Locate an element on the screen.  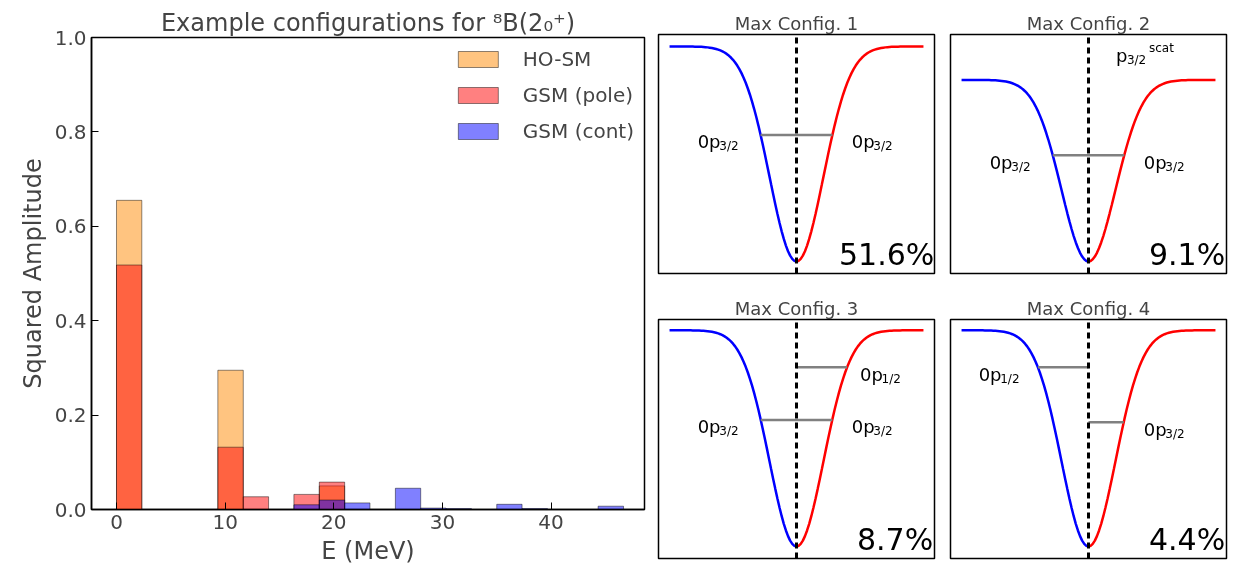
legend-label: GSM (pole) is located at coordinates (578, 95).